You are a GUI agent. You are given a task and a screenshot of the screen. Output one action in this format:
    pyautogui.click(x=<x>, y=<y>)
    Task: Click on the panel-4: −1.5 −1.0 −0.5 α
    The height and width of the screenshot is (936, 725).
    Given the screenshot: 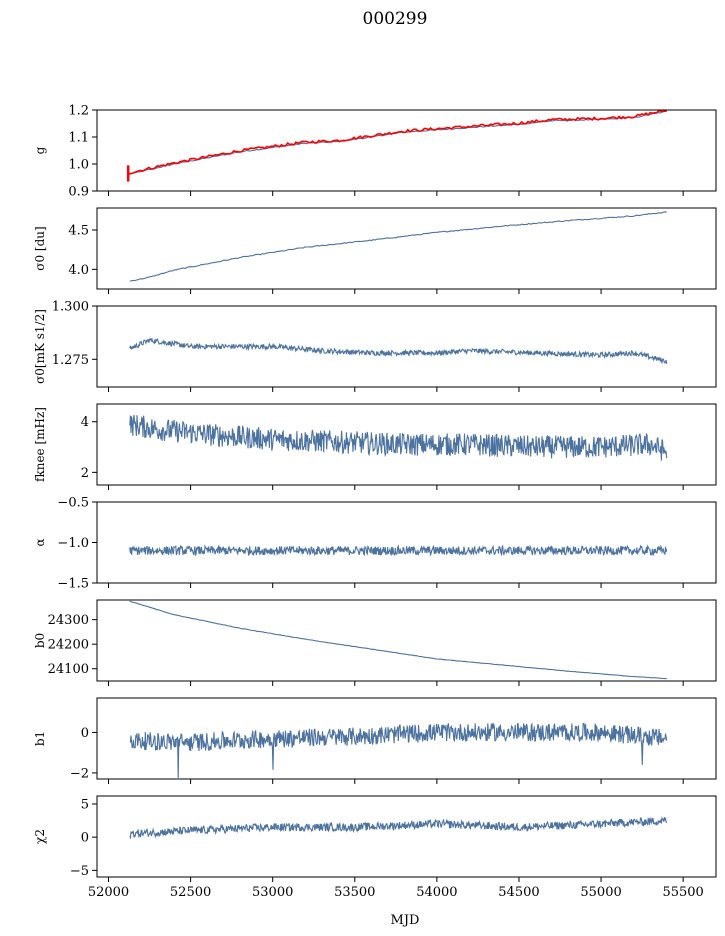 What is the action you would take?
    pyautogui.click(x=375, y=544)
    